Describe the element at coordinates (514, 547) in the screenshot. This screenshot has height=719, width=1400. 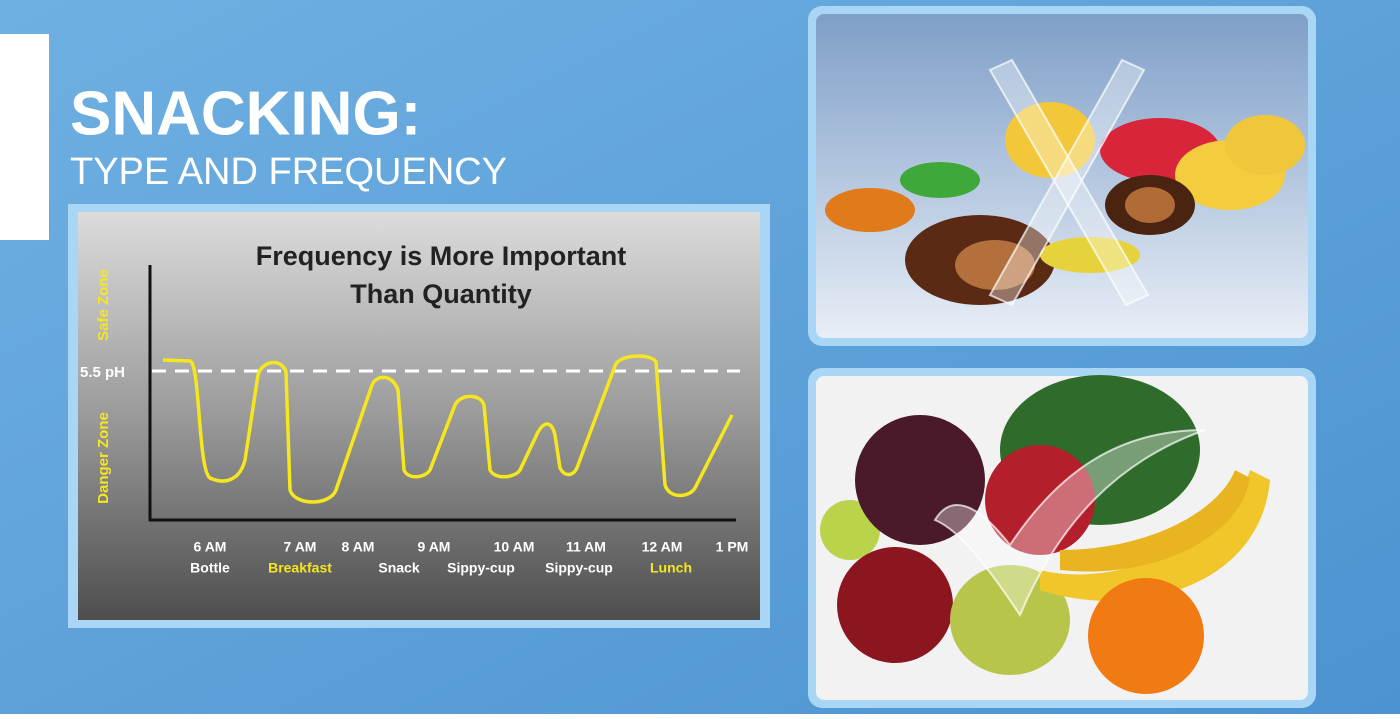
I see `x-tick-label: 10 AM` at that location.